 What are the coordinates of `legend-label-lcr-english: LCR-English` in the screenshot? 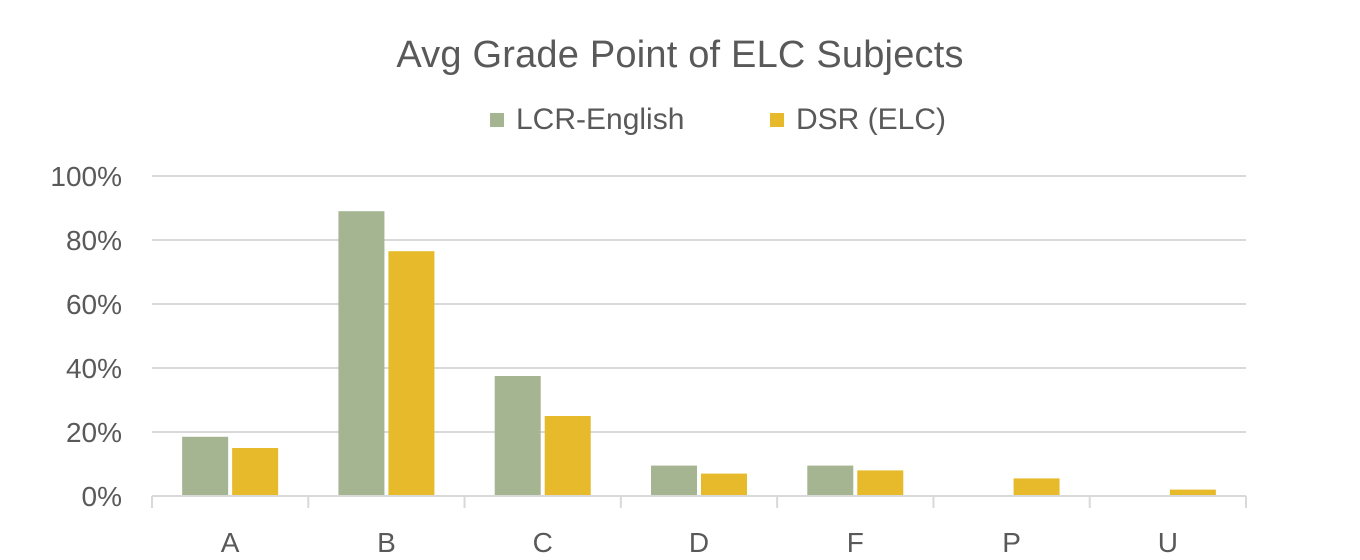 It's located at (600, 119).